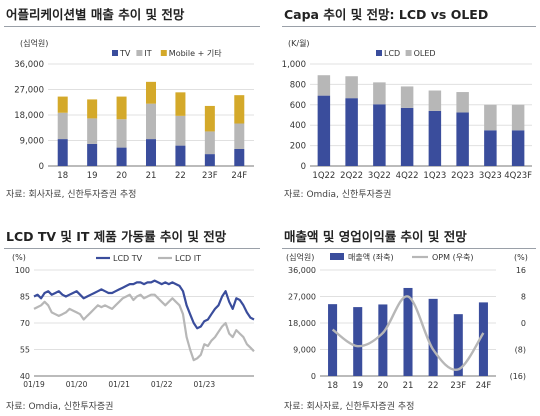 Image resolution: width=540 pixels, height=416 pixels. What do you see at coordinates (188, 258) in the screenshot?
I see `legend-label: LCD IT` at bounding box center [188, 258].